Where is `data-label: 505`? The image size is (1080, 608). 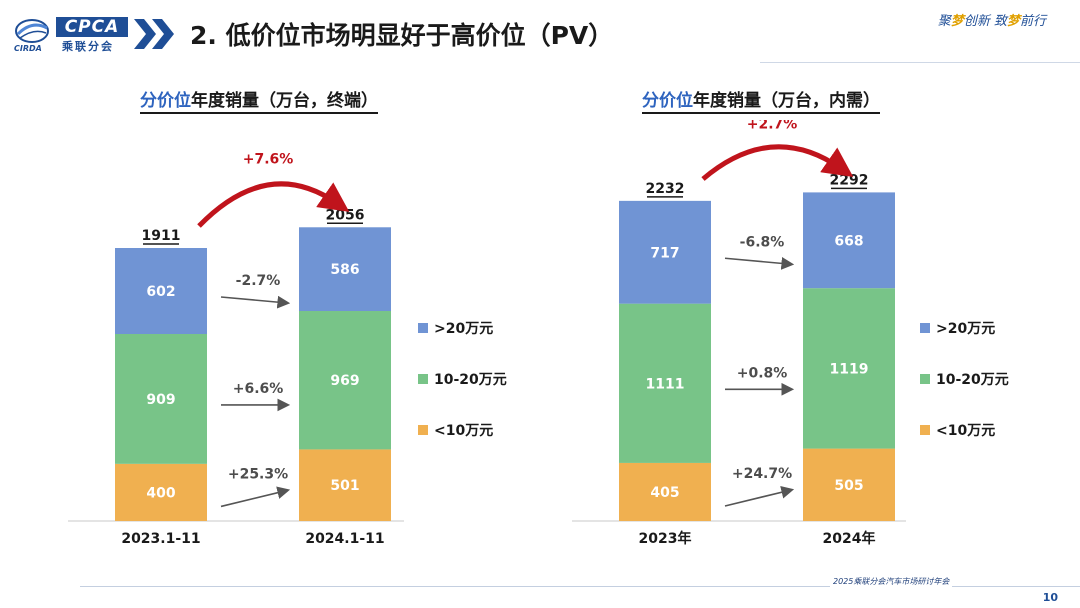 data-label: 505 is located at coordinates (848, 486).